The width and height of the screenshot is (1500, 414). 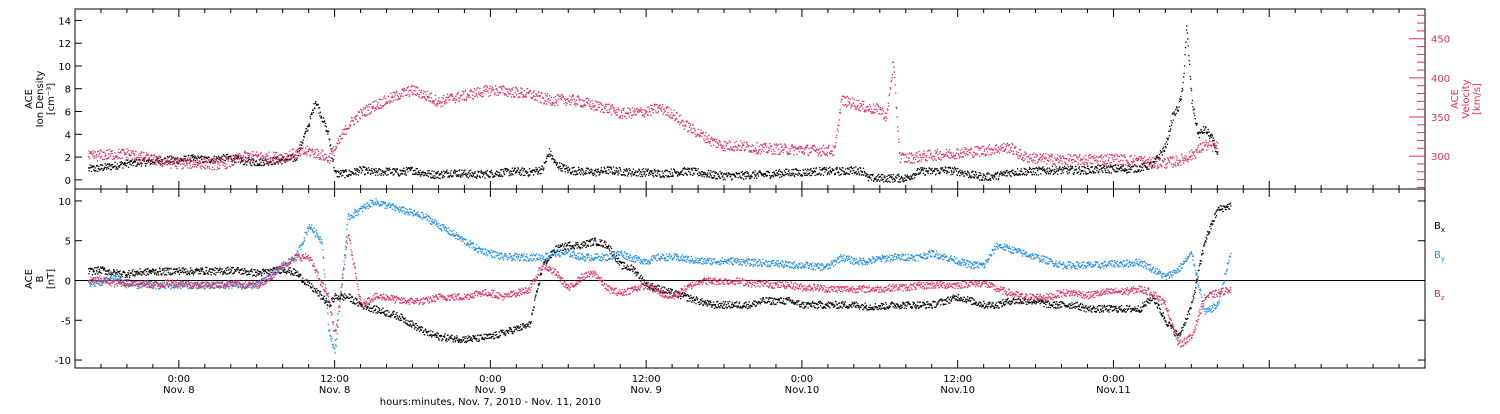 What do you see at coordinates (1440, 157) in the screenshot?
I see `y-tick-label-right: 300` at bounding box center [1440, 157].